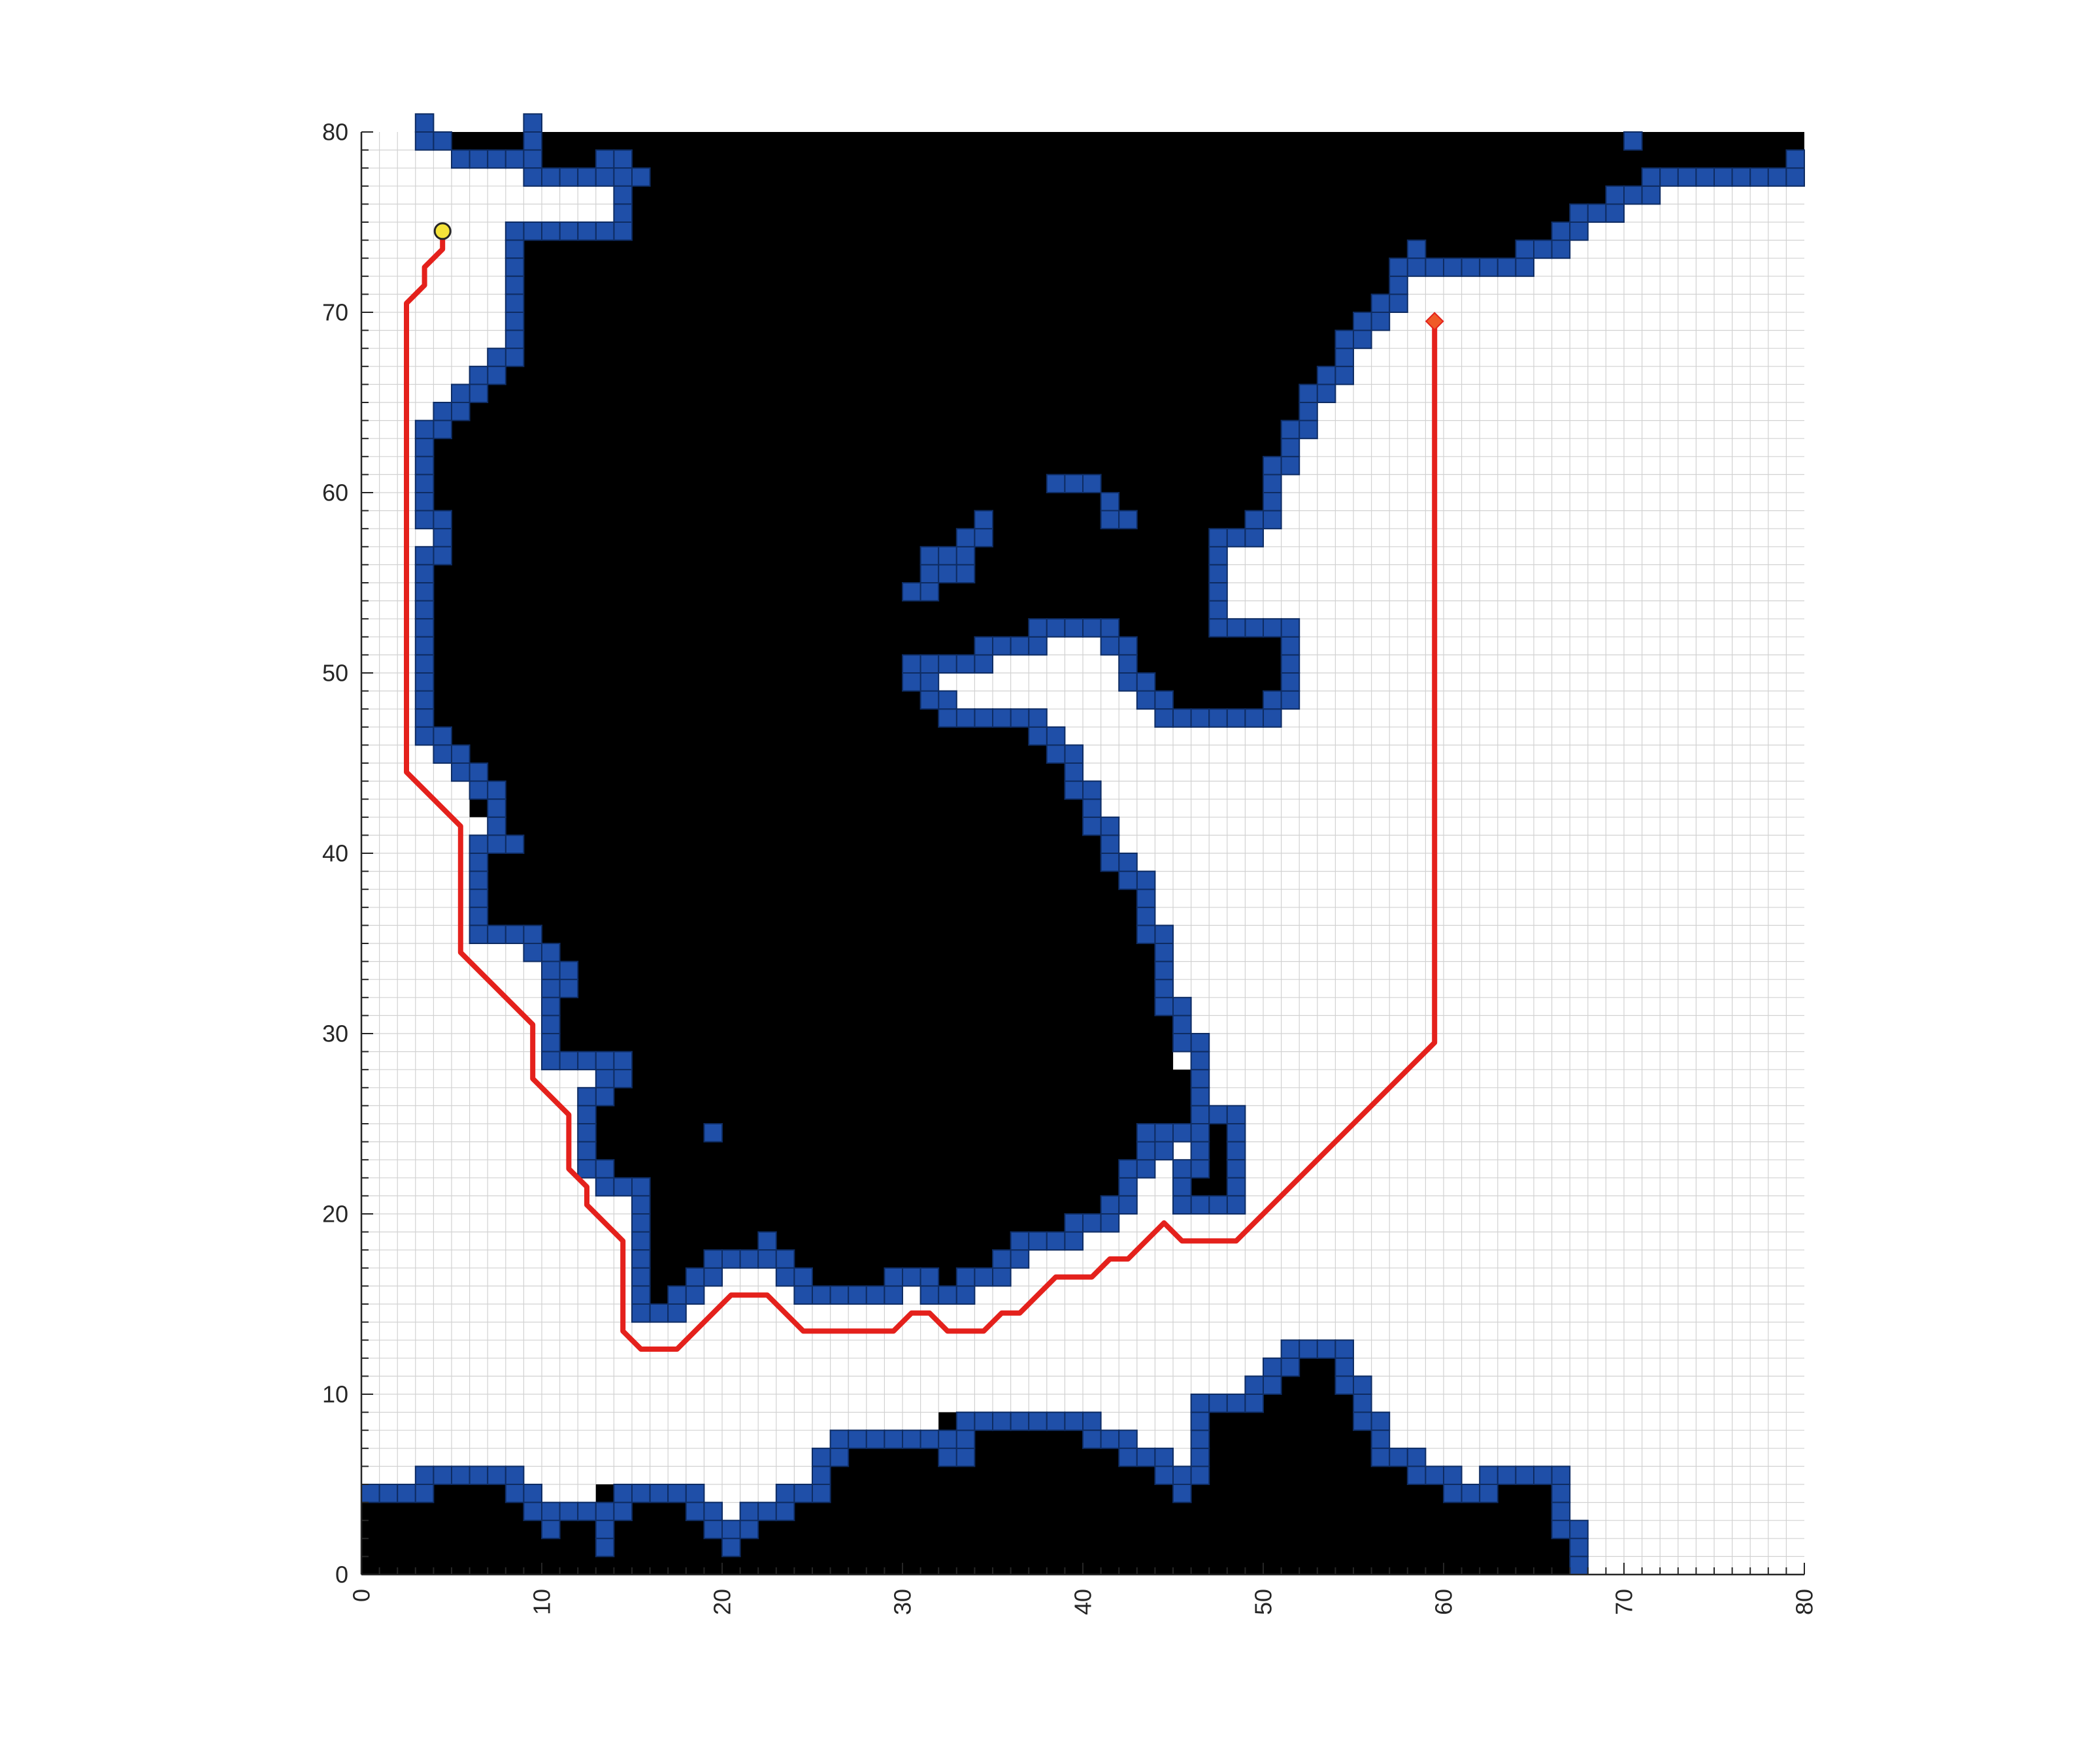 The image size is (2086, 1764). What do you see at coordinates (1434, 321) in the screenshot?
I see `goal-marker` at bounding box center [1434, 321].